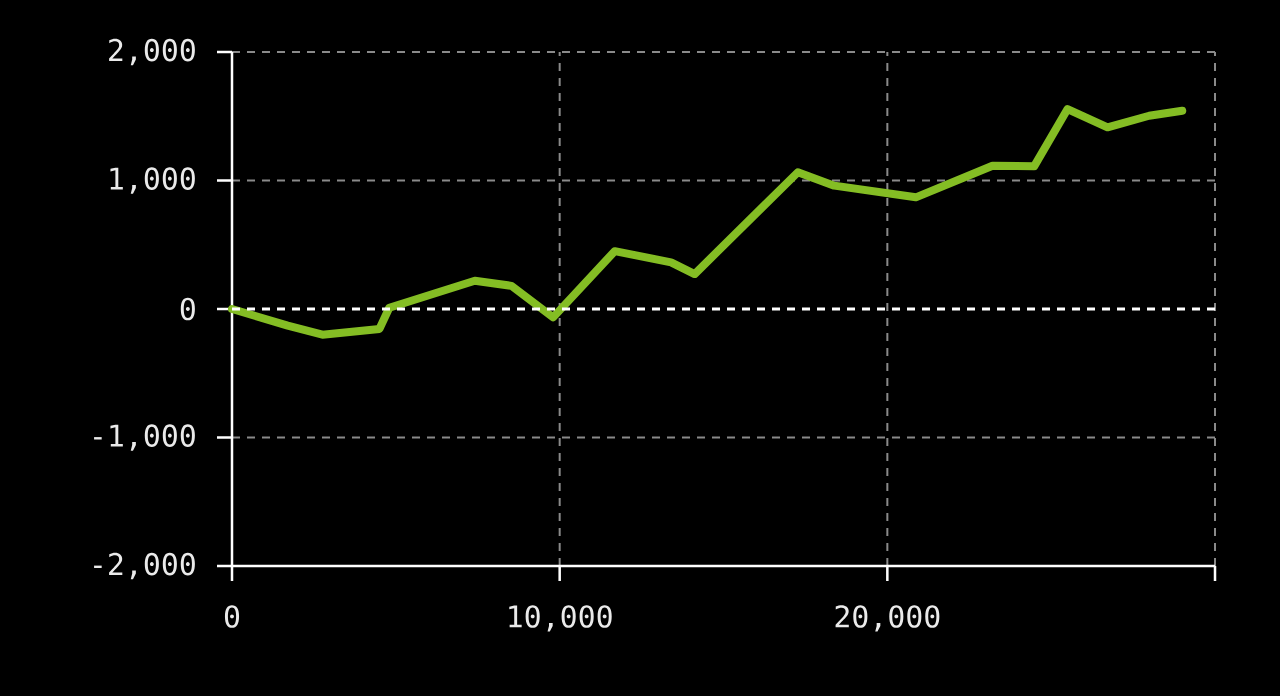  What do you see at coordinates (144, 566) in the screenshot?
I see `y-tick-label: -2,000` at bounding box center [144, 566].